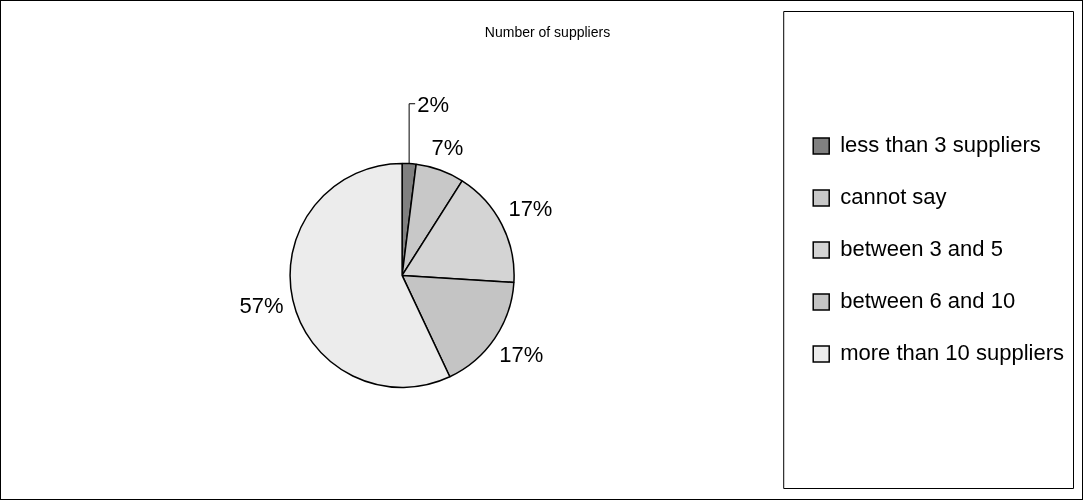 The width and height of the screenshot is (1083, 500). Describe the element at coordinates (447, 148) in the screenshot. I see `data-label: 7%` at that location.